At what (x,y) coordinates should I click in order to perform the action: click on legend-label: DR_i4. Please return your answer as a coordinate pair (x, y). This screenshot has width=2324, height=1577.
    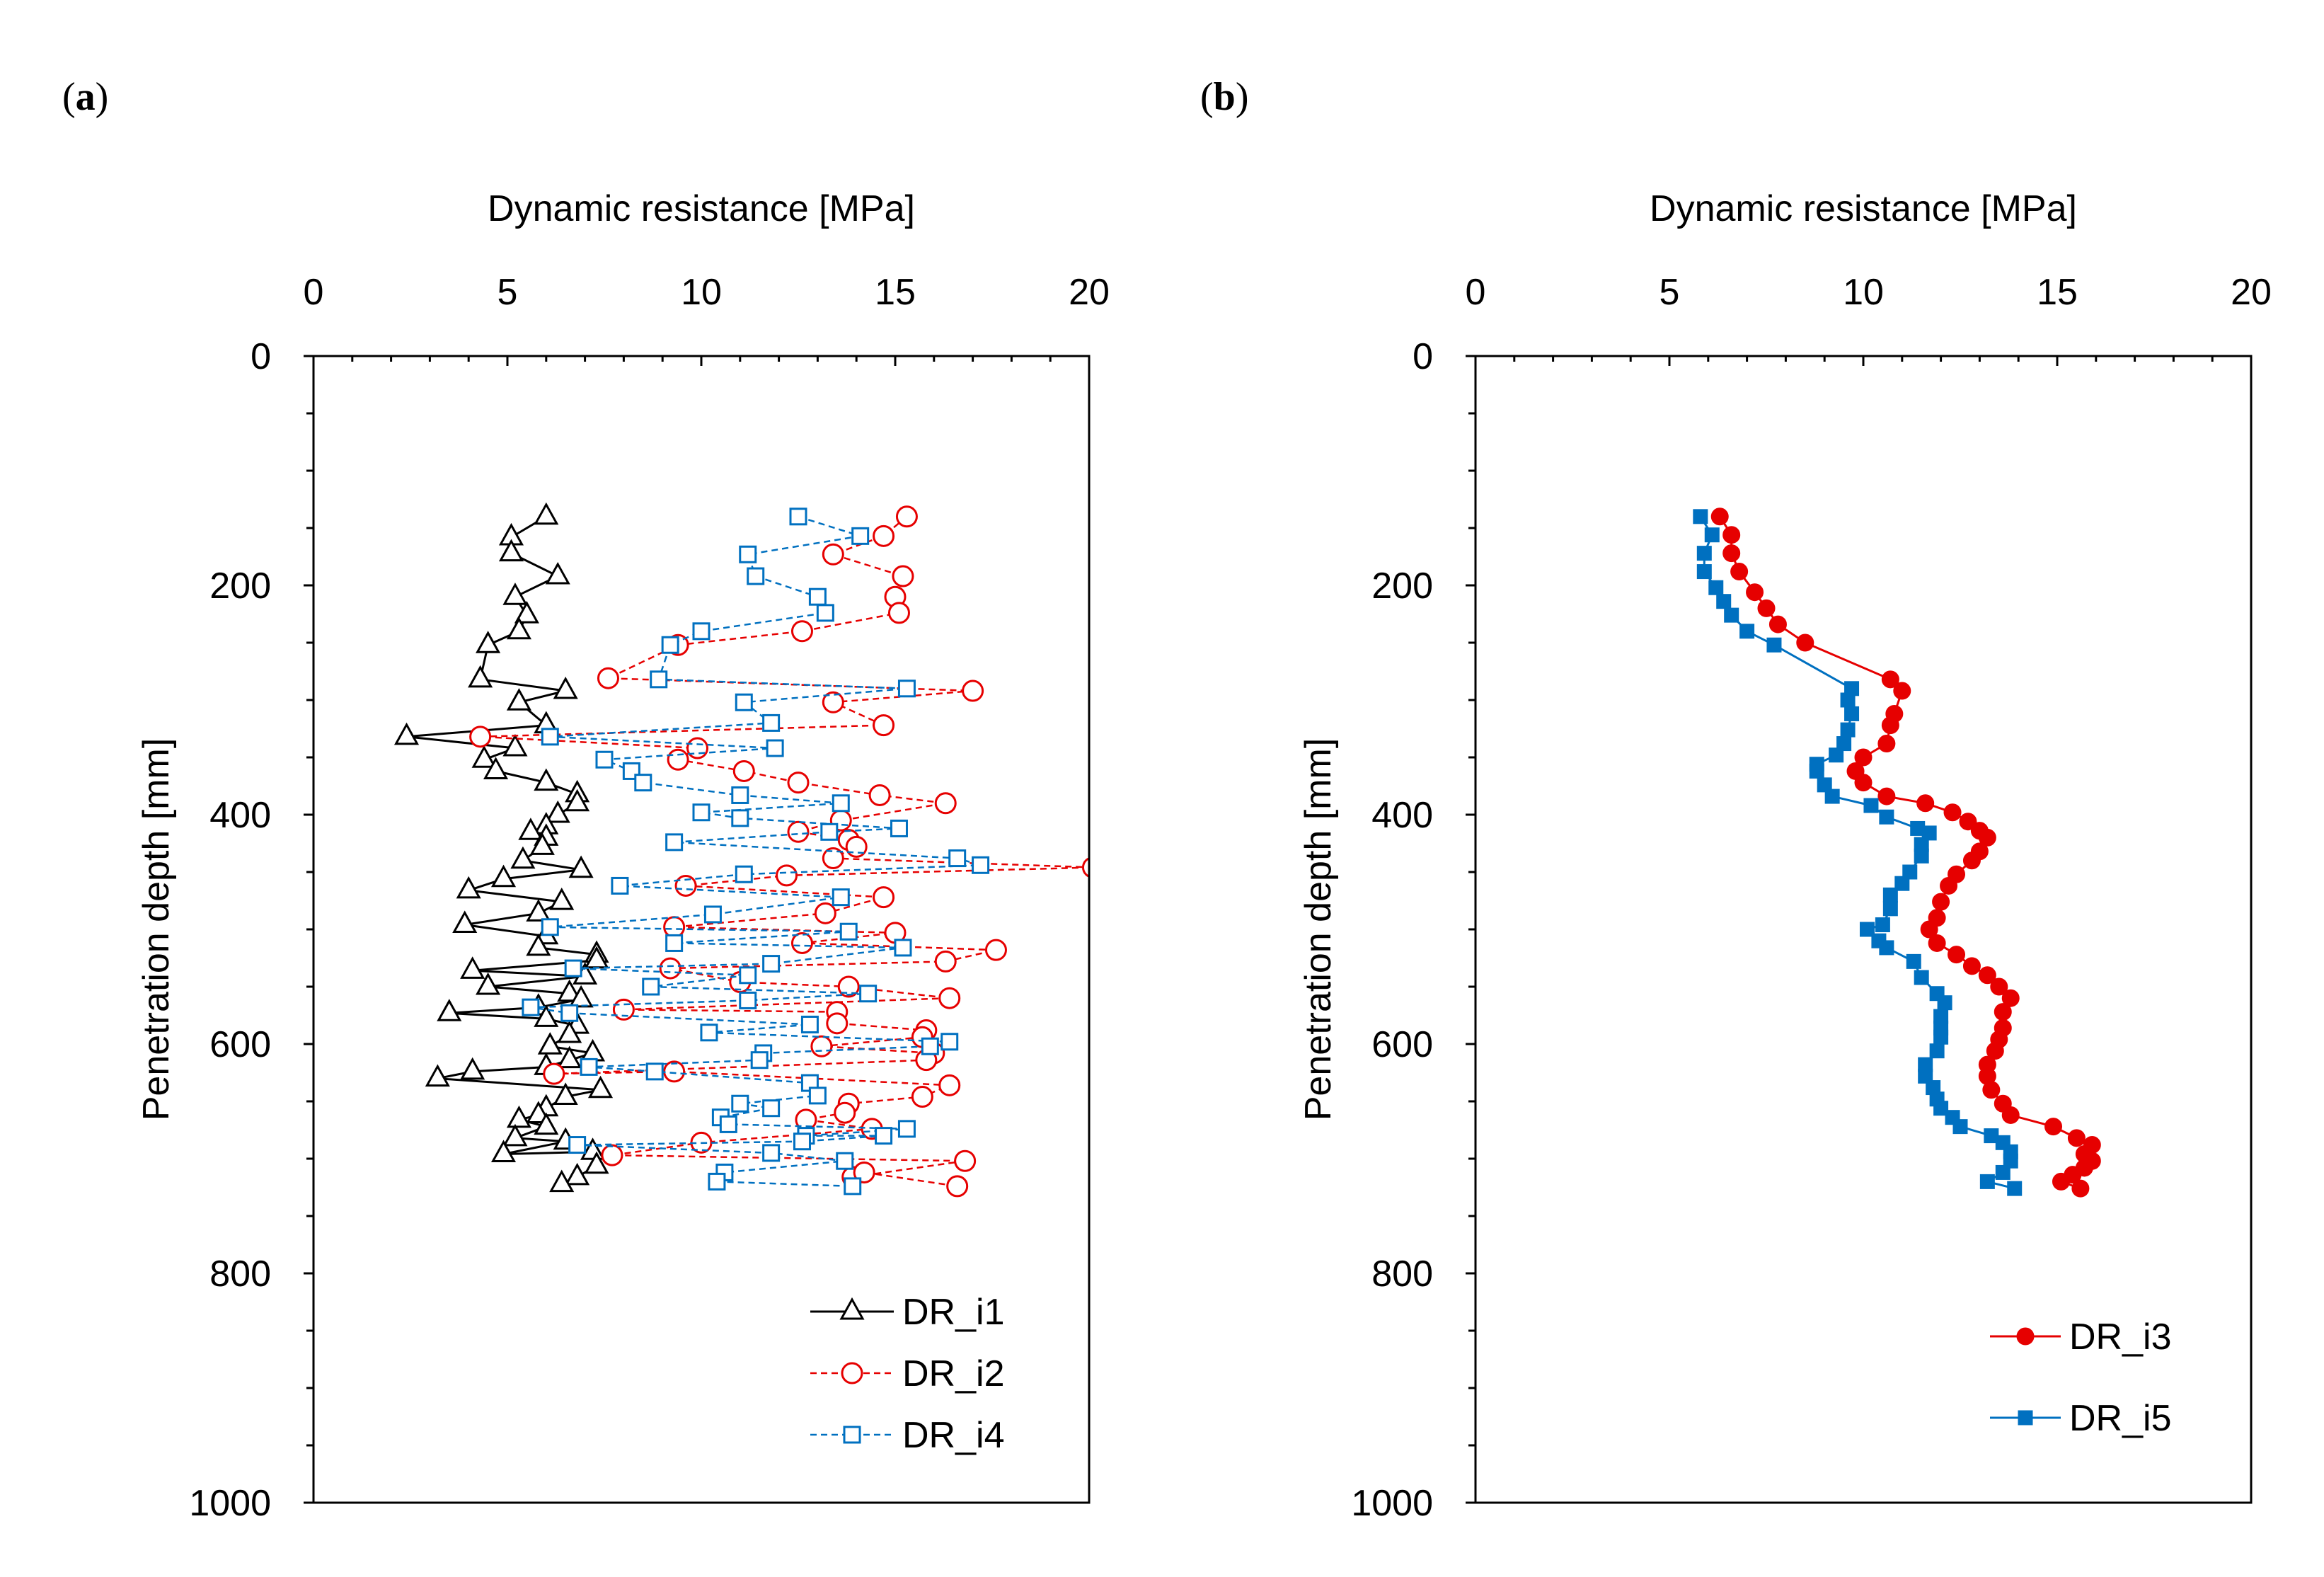
    Looking at the image, I should click on (953, 1435).